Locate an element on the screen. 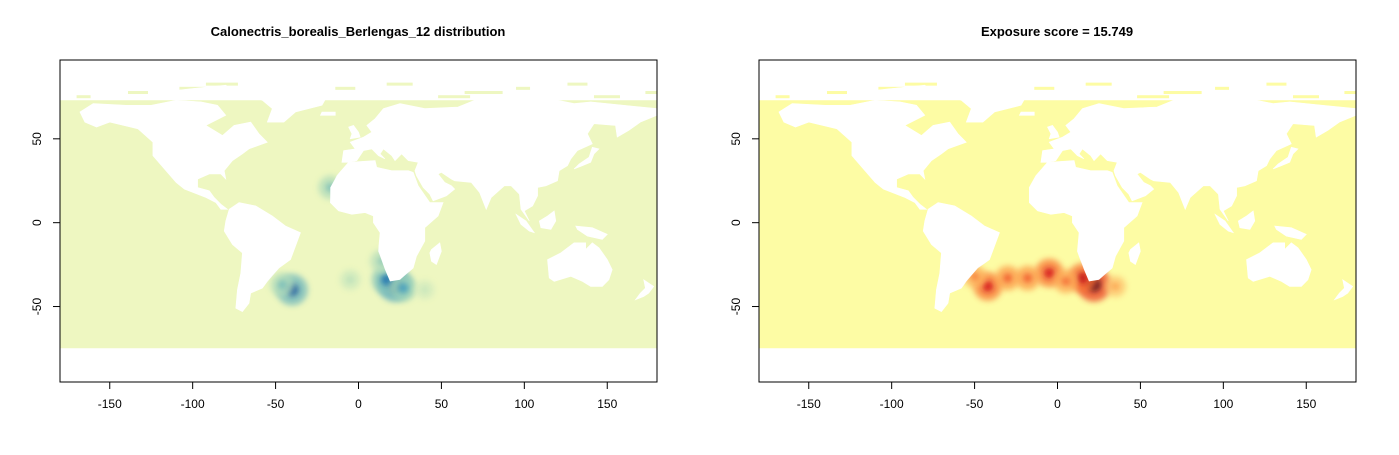  right-y-tick-label: 50 is located at coordinates (736, 139).